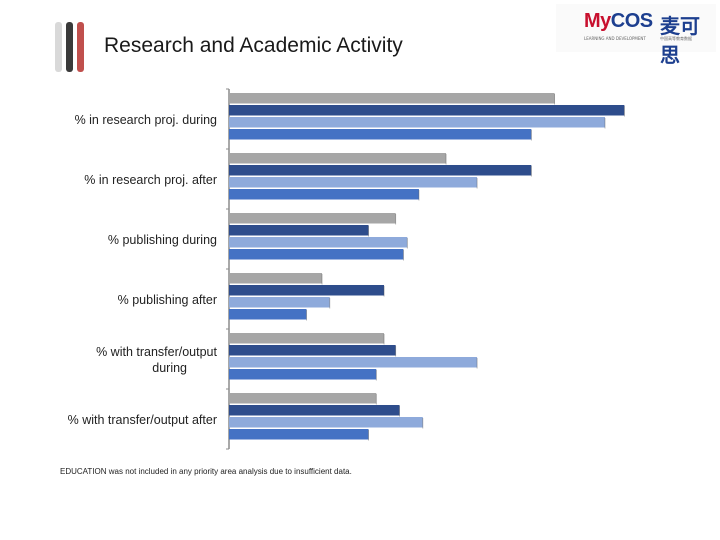 The width and height of the screenshot is (720, 540). Describe the element at coordinates (156, 360) in the screenshot. I see `category-label: % with transfer/output during` at that location.